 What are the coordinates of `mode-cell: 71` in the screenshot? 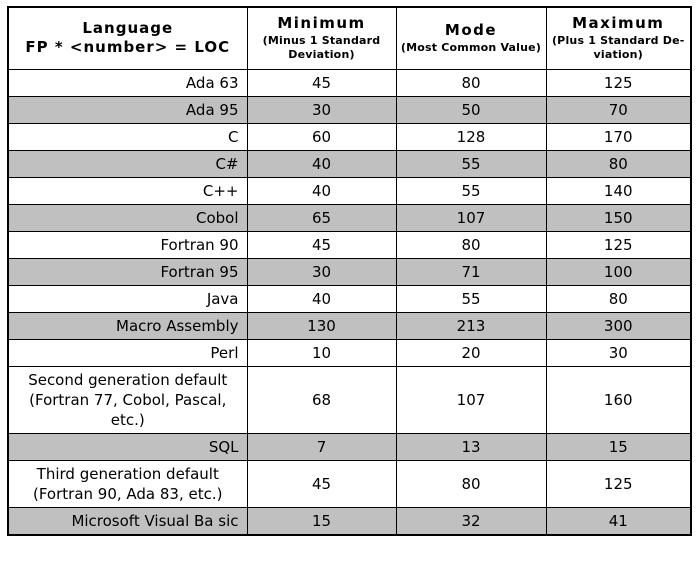 It's located at (471, 271).